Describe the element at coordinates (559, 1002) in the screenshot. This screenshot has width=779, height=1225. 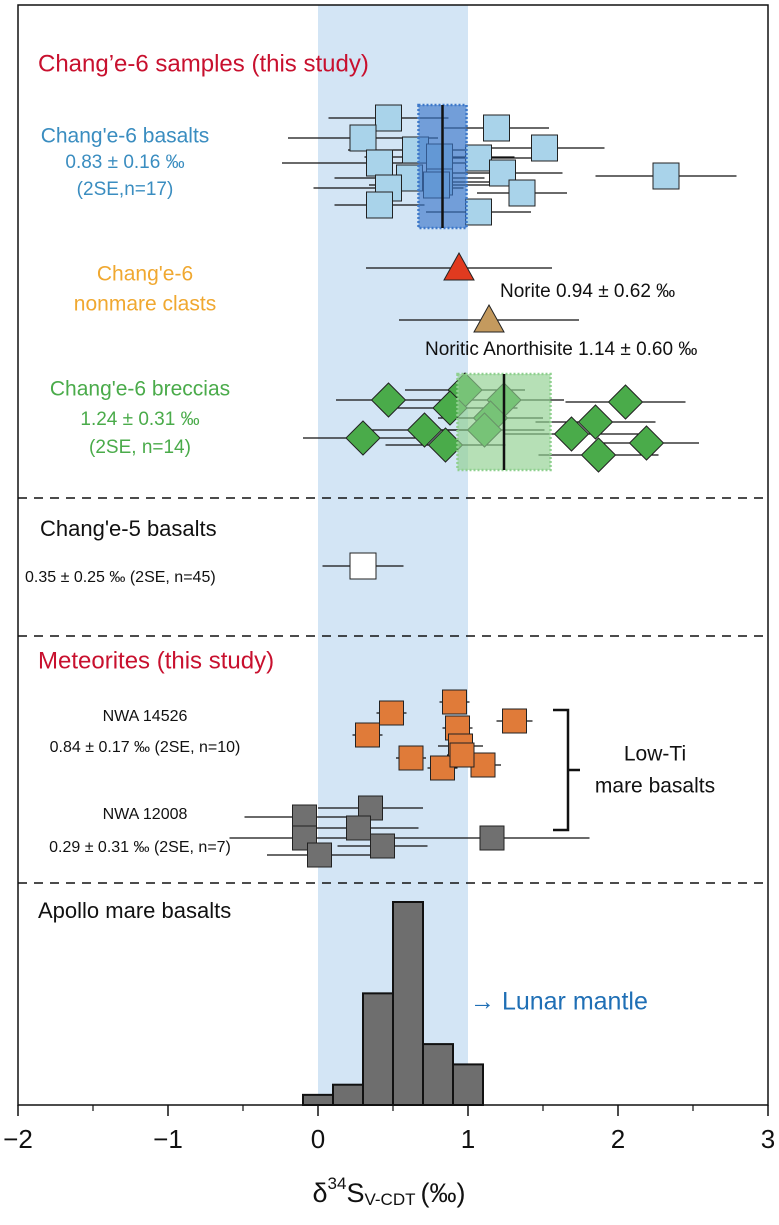
I see `label: → Lunar mantle` at that location.